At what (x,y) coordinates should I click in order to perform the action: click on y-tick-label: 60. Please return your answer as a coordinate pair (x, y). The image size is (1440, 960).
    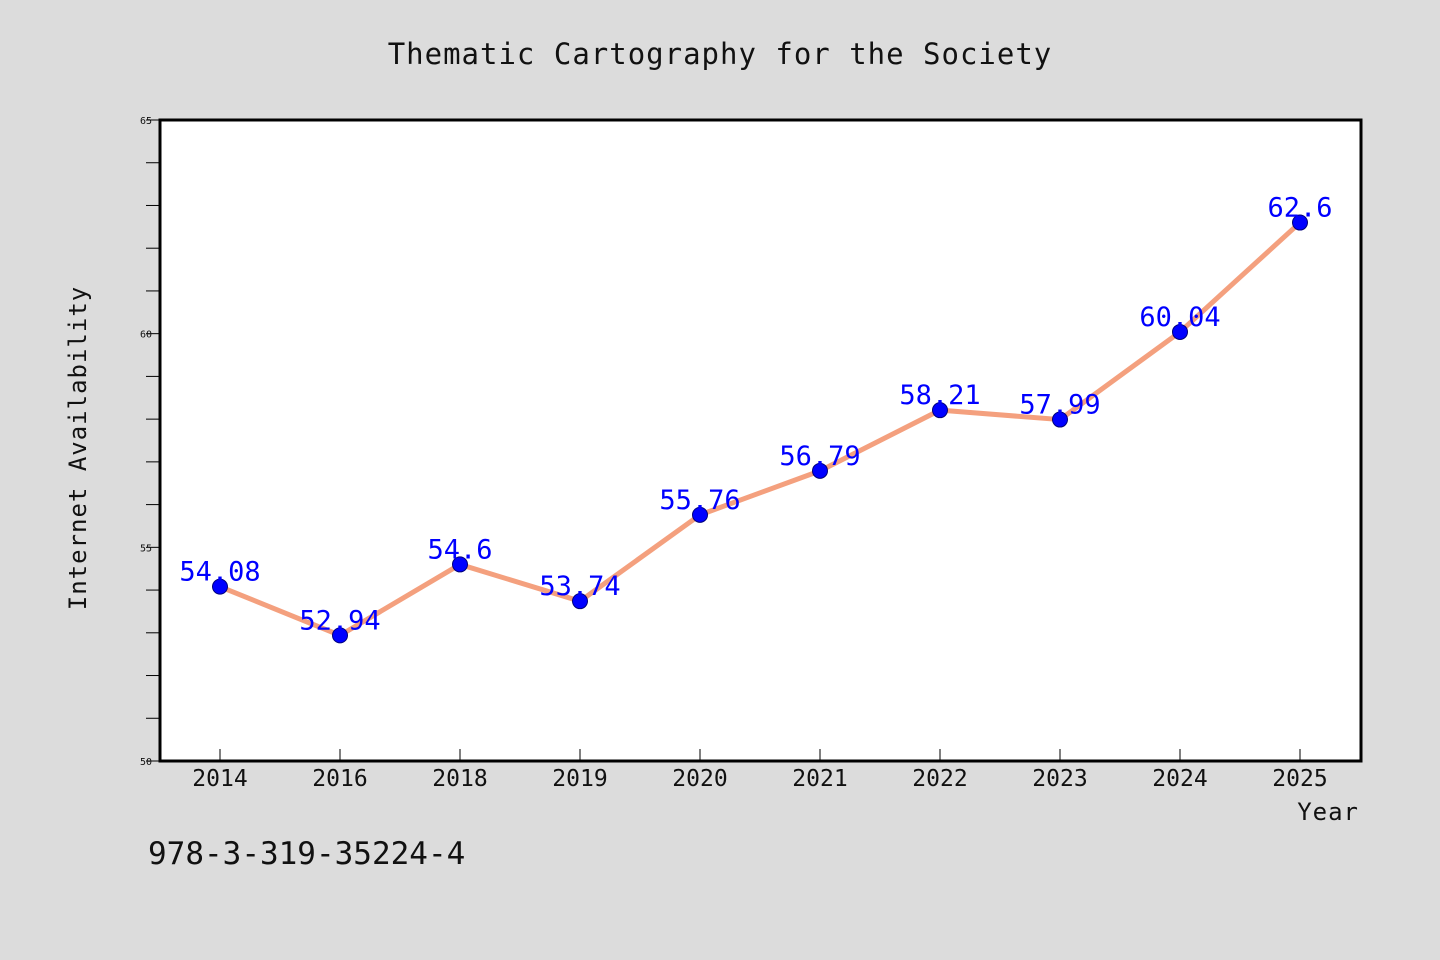
    Looking at the image, I should click on (146, 335).